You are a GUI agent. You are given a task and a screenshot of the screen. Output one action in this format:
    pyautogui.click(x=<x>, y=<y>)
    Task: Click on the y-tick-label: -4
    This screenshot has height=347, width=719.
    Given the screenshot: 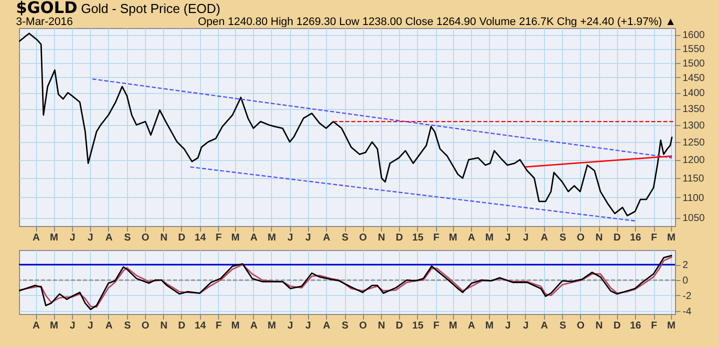 What is the action you would take?
    pyautogui.click(x=687, y=312)
    